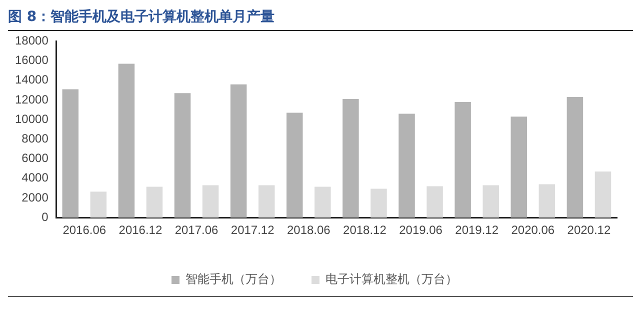 The width and height of the screenshot is (641, 311). I want to click on y-tick-label: 6000, so click(35, 158).